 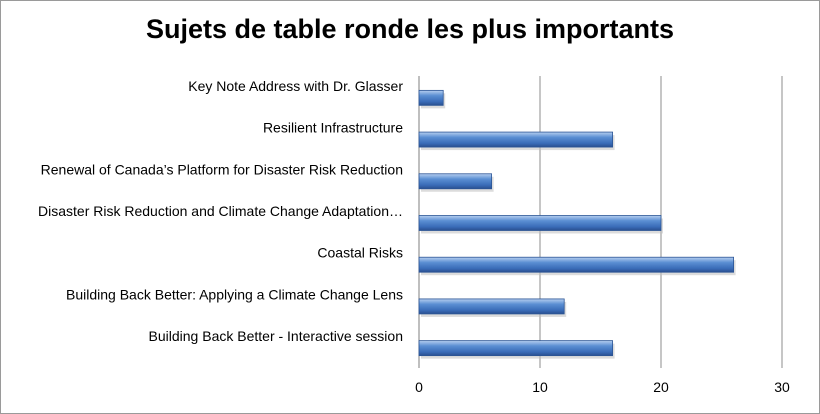 I want to click on category-label: Coastal Risks, so click(x=360, y=253).